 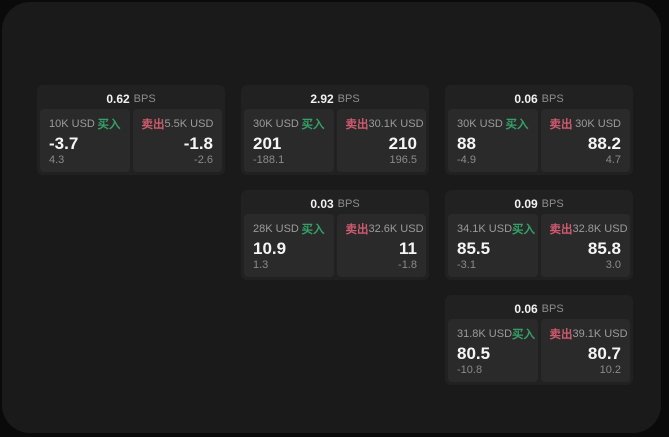 I want to click on buy-panel: 34.1K USD 买入 85.5 -3.1, so click(x=493, y=245).